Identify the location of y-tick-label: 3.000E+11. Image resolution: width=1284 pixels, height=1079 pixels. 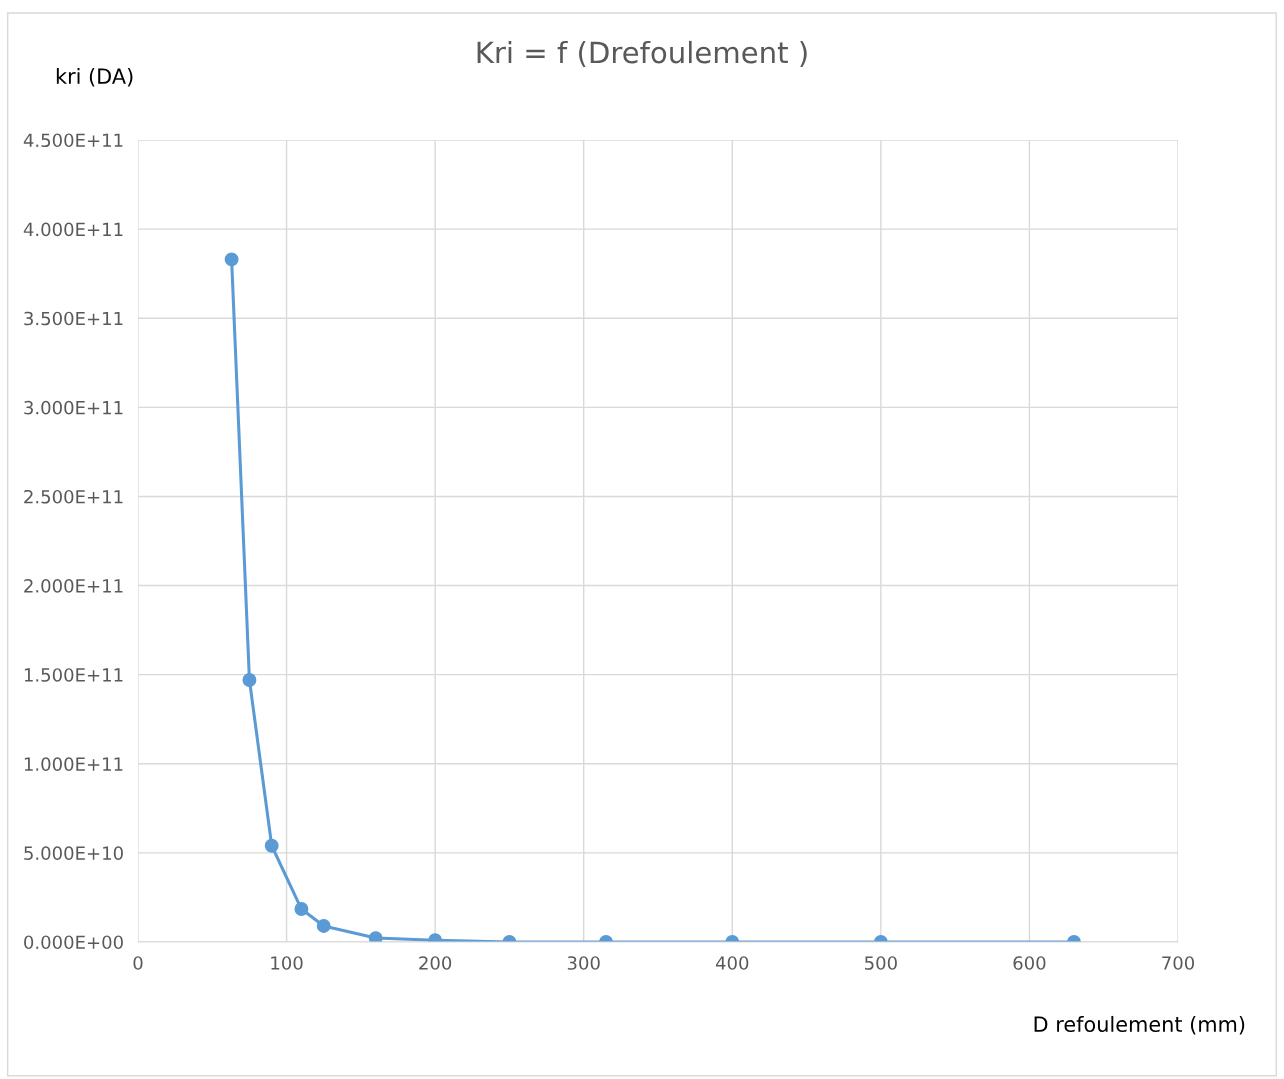
(73, 407).